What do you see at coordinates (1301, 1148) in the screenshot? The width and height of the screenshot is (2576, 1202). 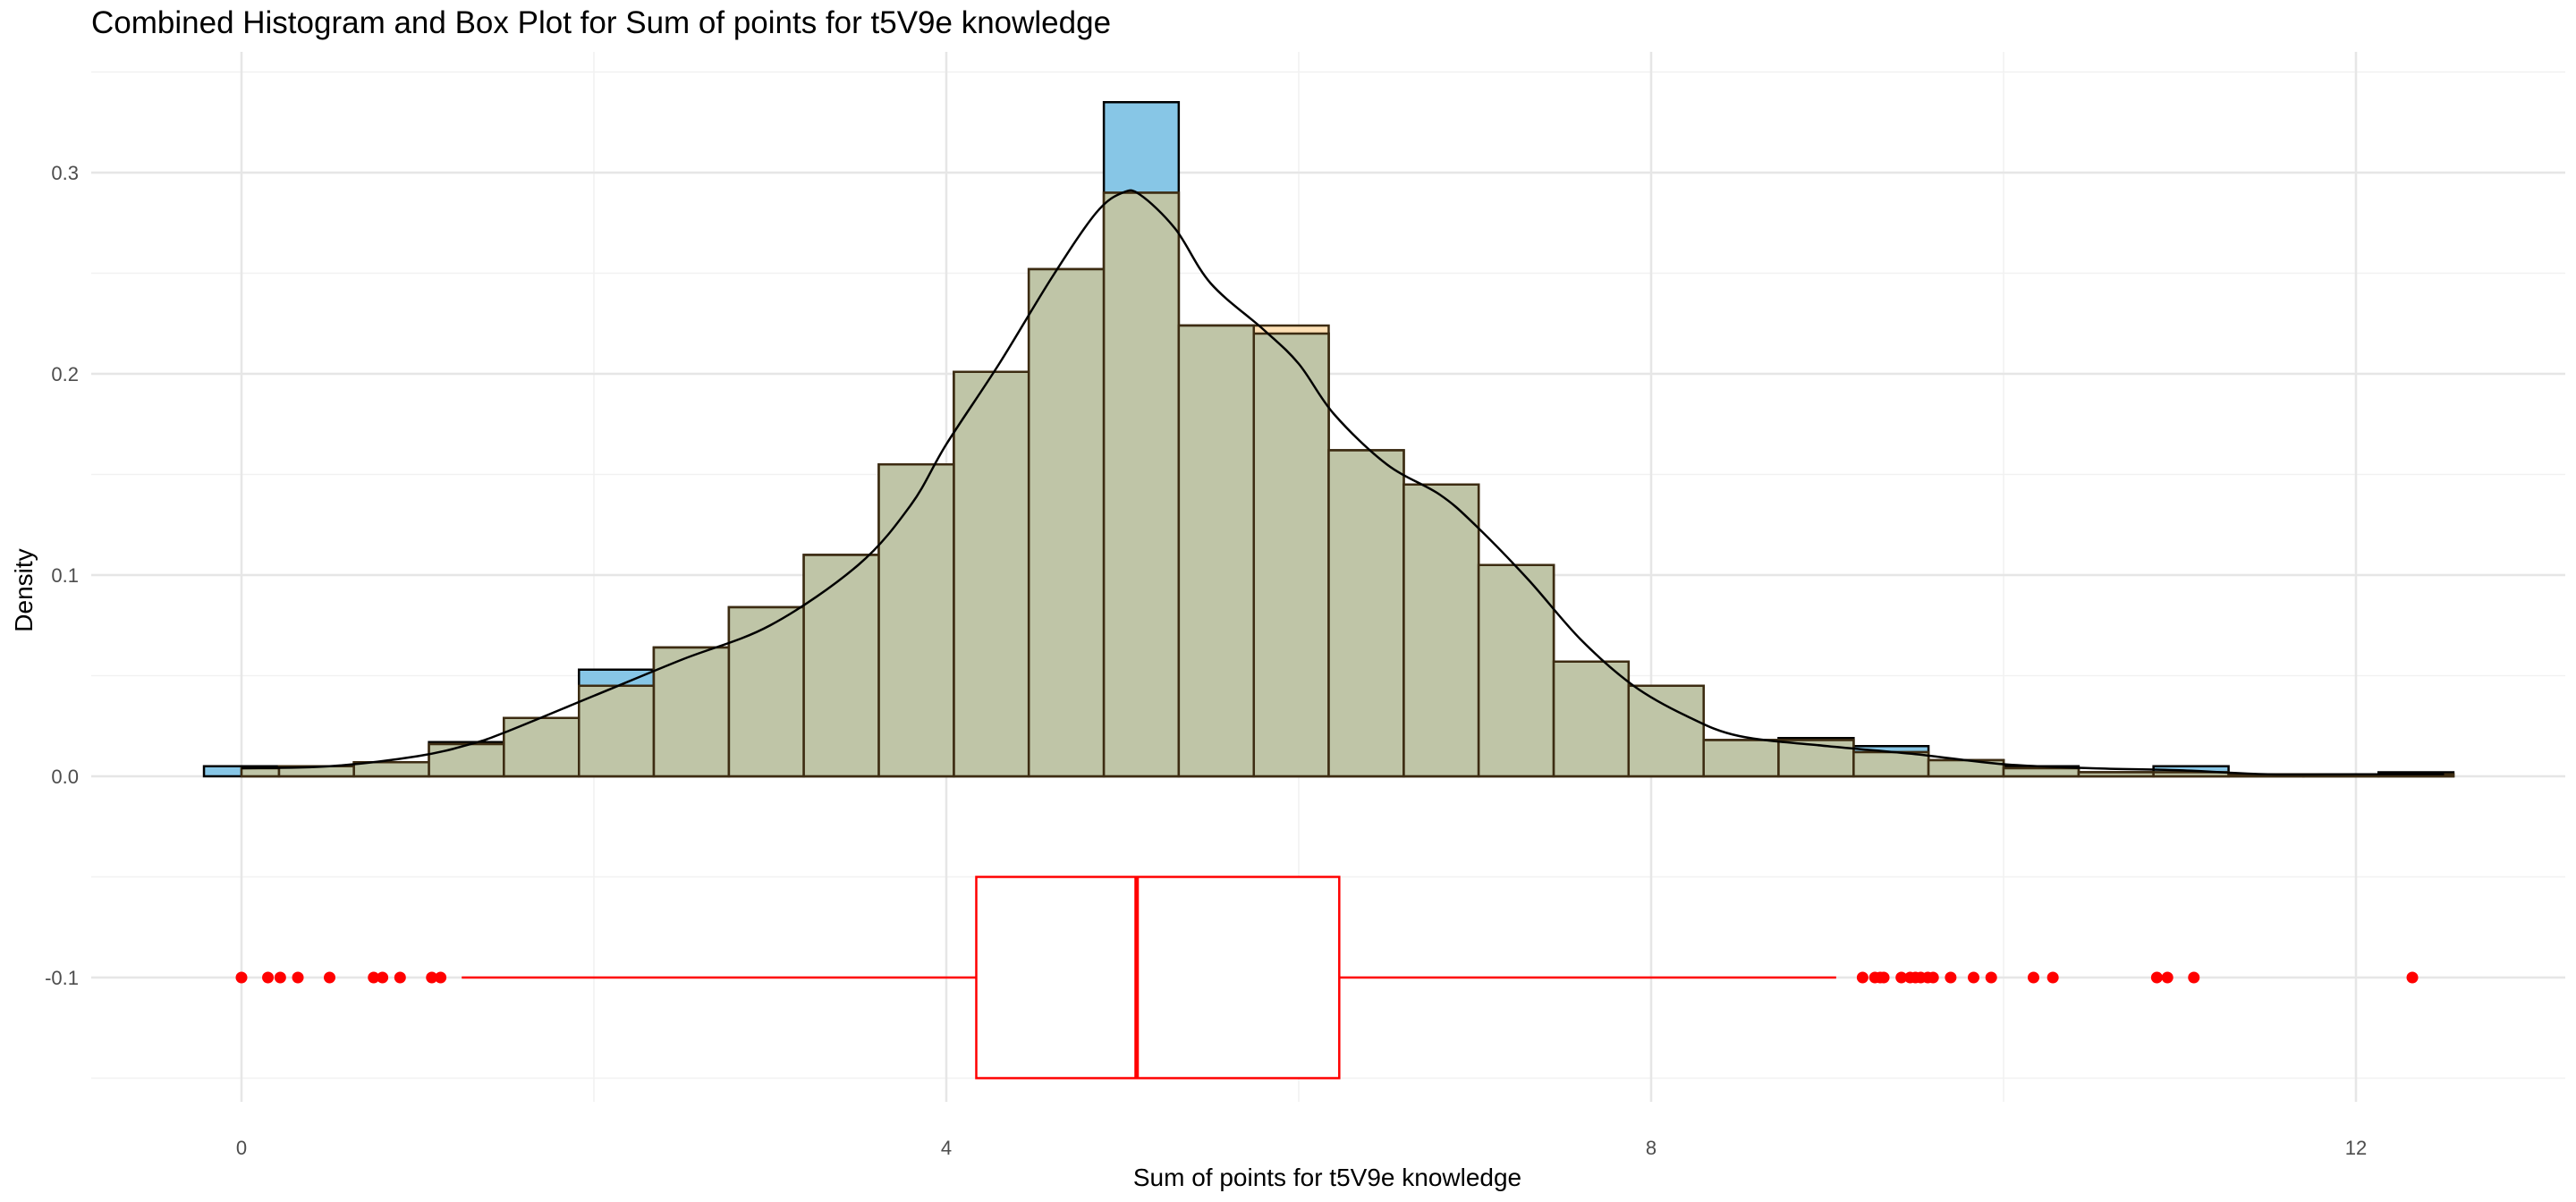 I see `x-tick-labels: 0 4 8 12` at bounding box center [1301, 1148].